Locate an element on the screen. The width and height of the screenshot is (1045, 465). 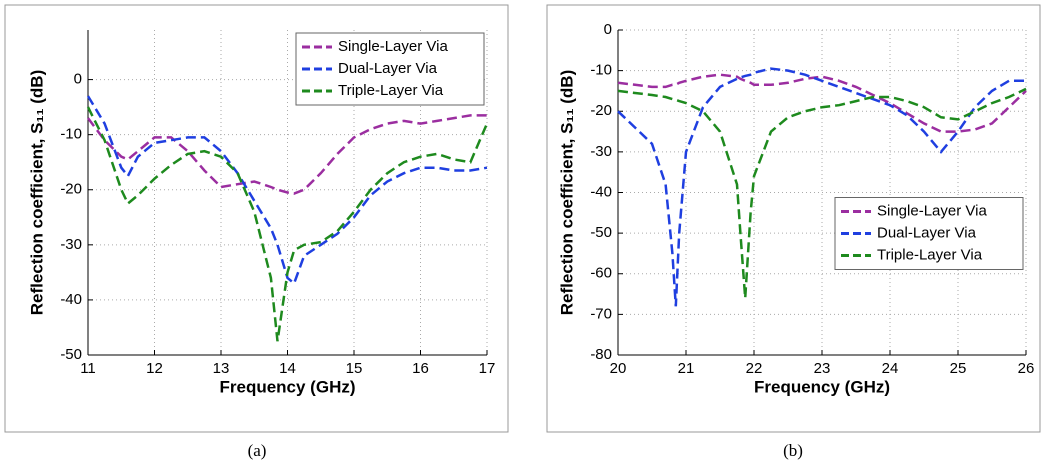
y-tick-label: -70 is located at coordinates (601, 313).